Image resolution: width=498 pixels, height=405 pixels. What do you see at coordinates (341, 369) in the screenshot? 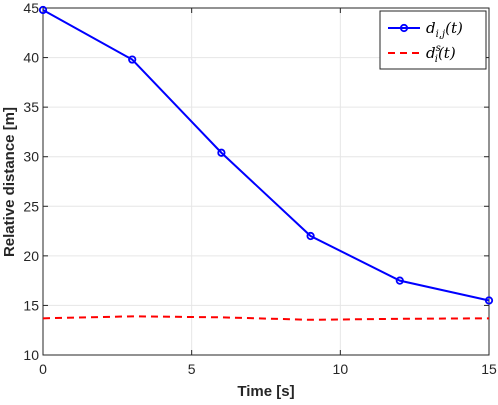
I see `x-tick-label: 10` at bounding box center [341, 369].